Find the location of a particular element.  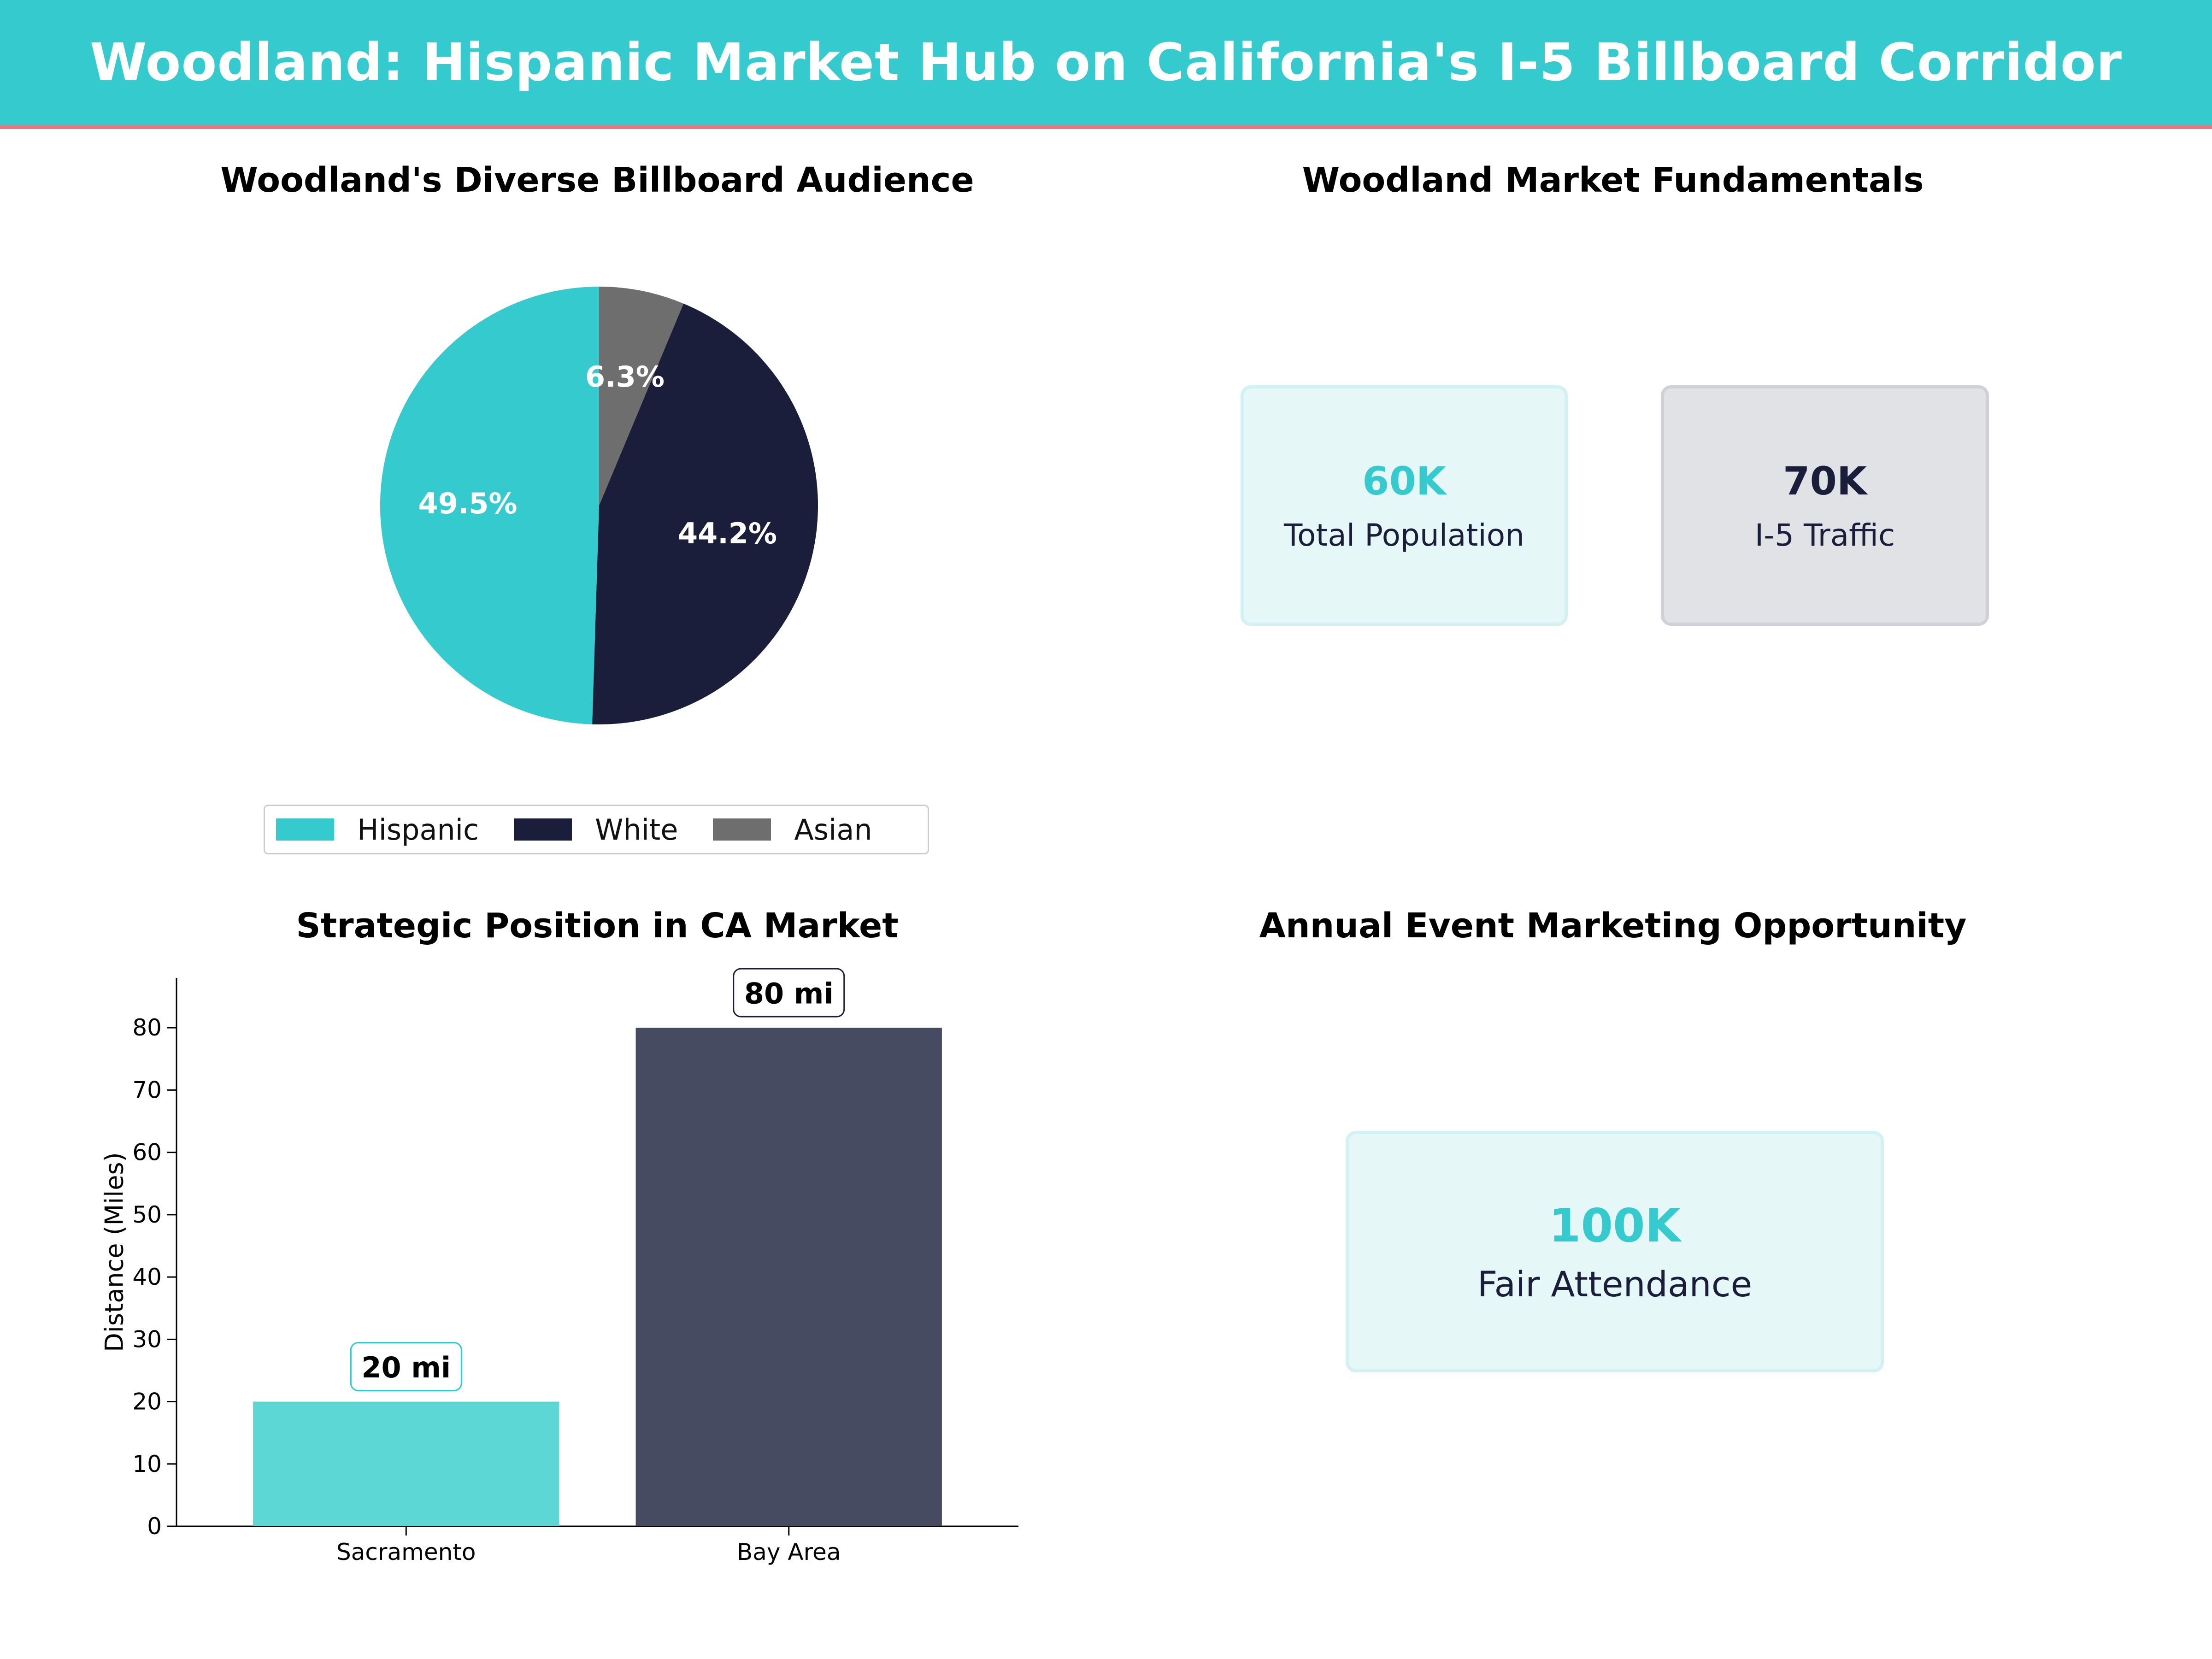

pie-legend: Hispanic White Asian is located at coordinates (596, 829).